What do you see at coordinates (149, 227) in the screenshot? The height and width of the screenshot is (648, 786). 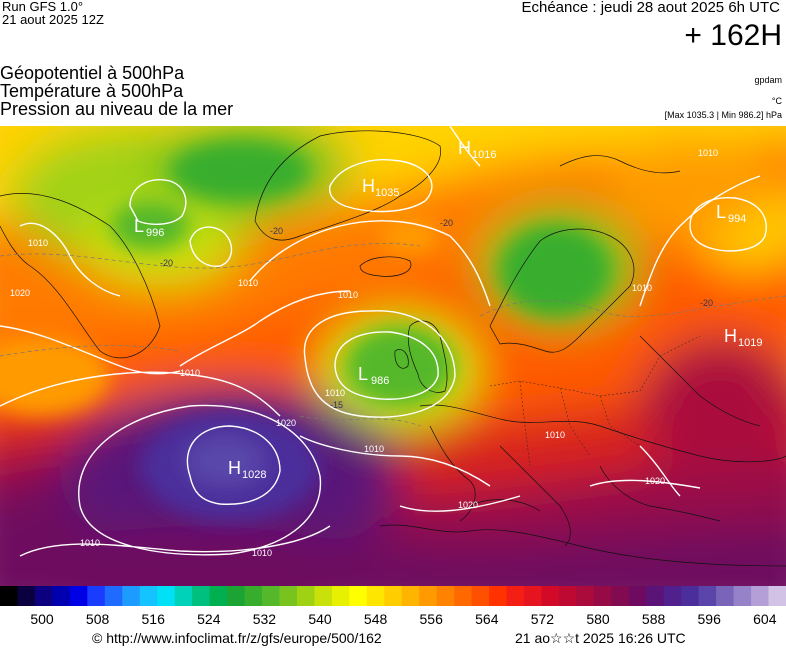 I see `low-996: L 996` at bounding box center [149, 227].